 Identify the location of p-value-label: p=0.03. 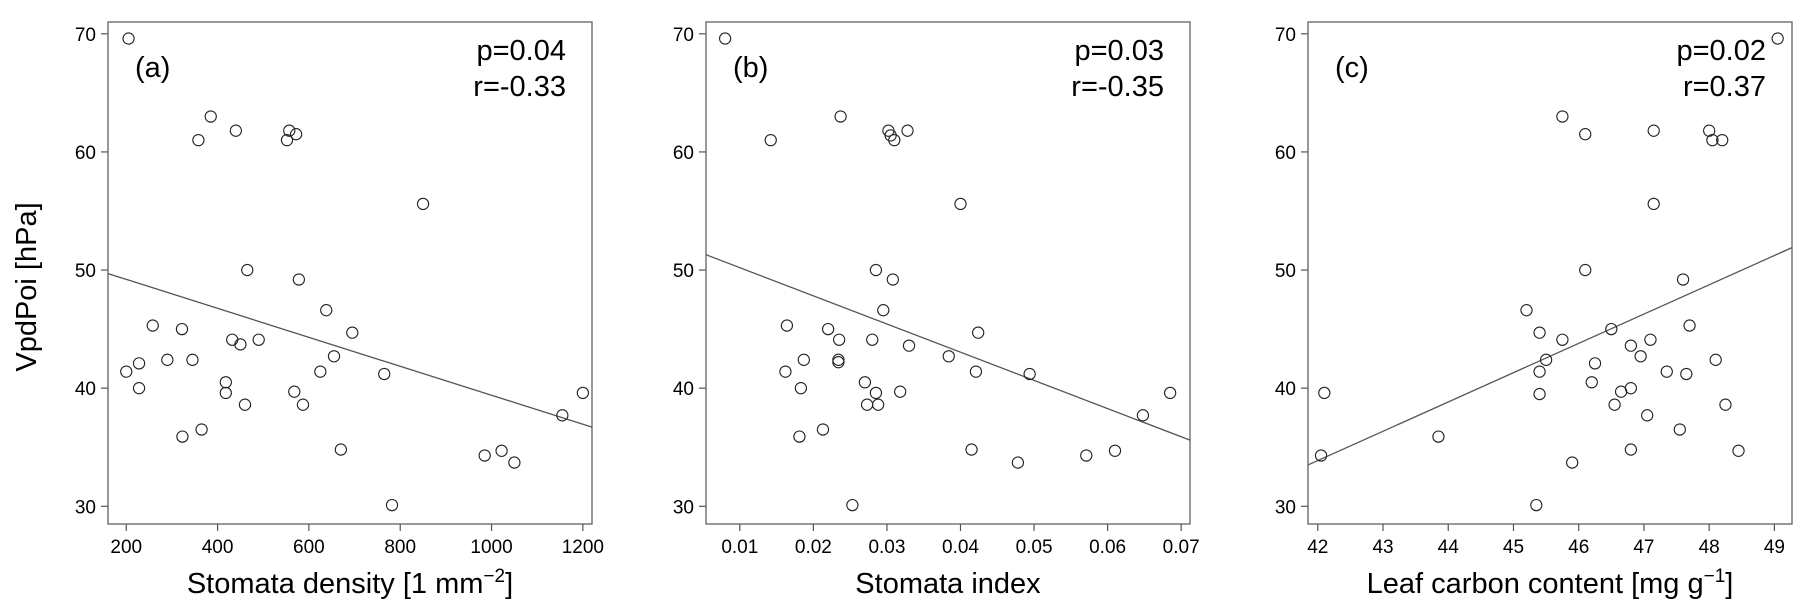
(1119, 51).